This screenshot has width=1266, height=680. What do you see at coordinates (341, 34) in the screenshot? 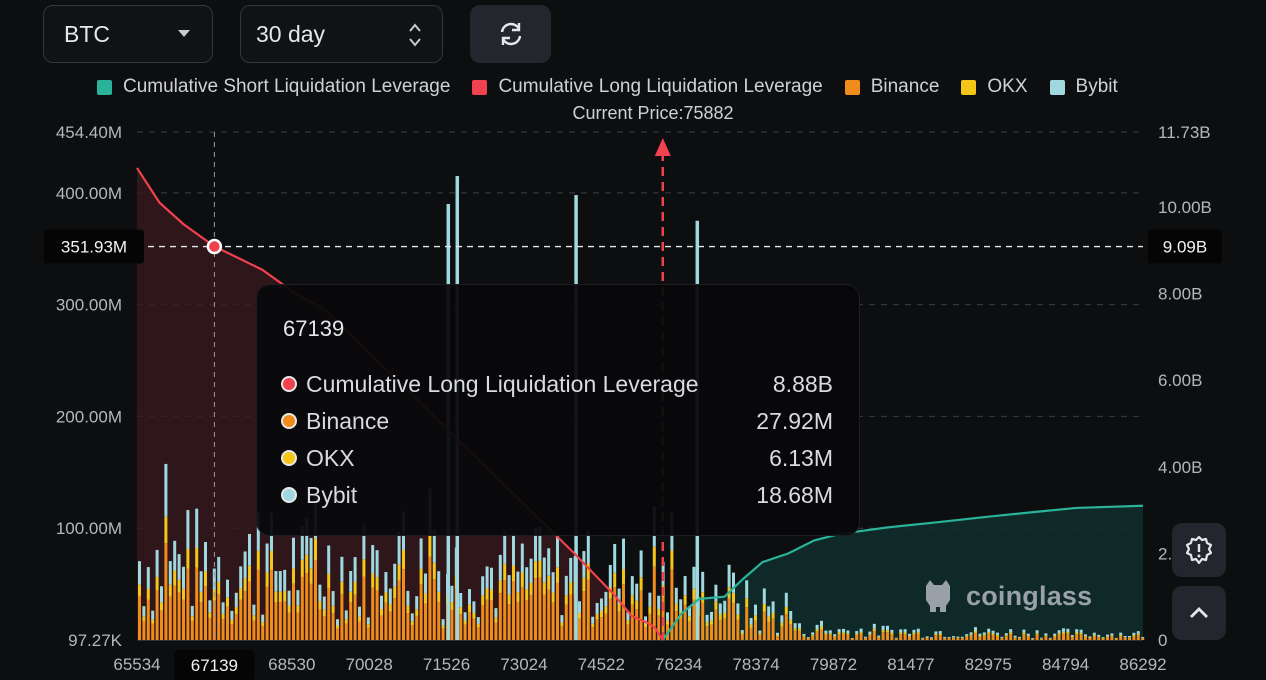
I see `period-select: 30 day` at bounding box center [341, 34].